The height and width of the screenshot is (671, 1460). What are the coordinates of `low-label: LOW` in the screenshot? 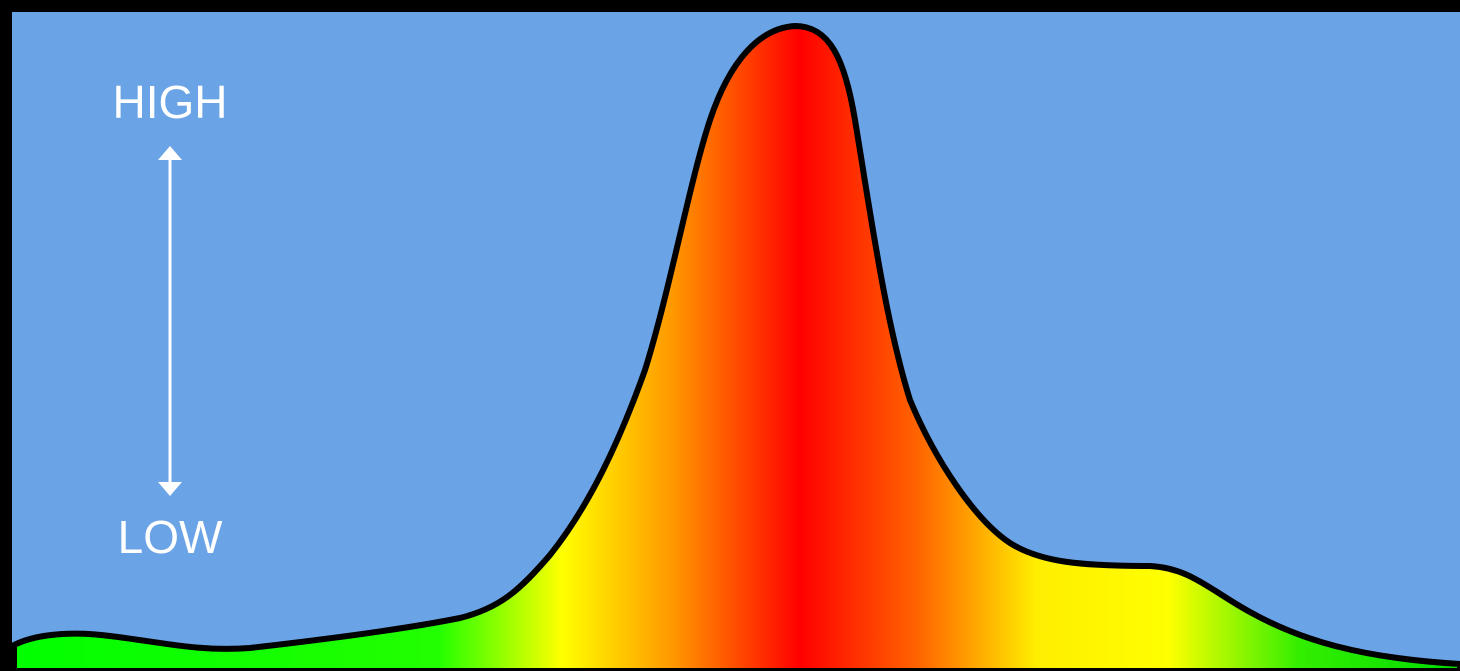 It's located at (170, 537).